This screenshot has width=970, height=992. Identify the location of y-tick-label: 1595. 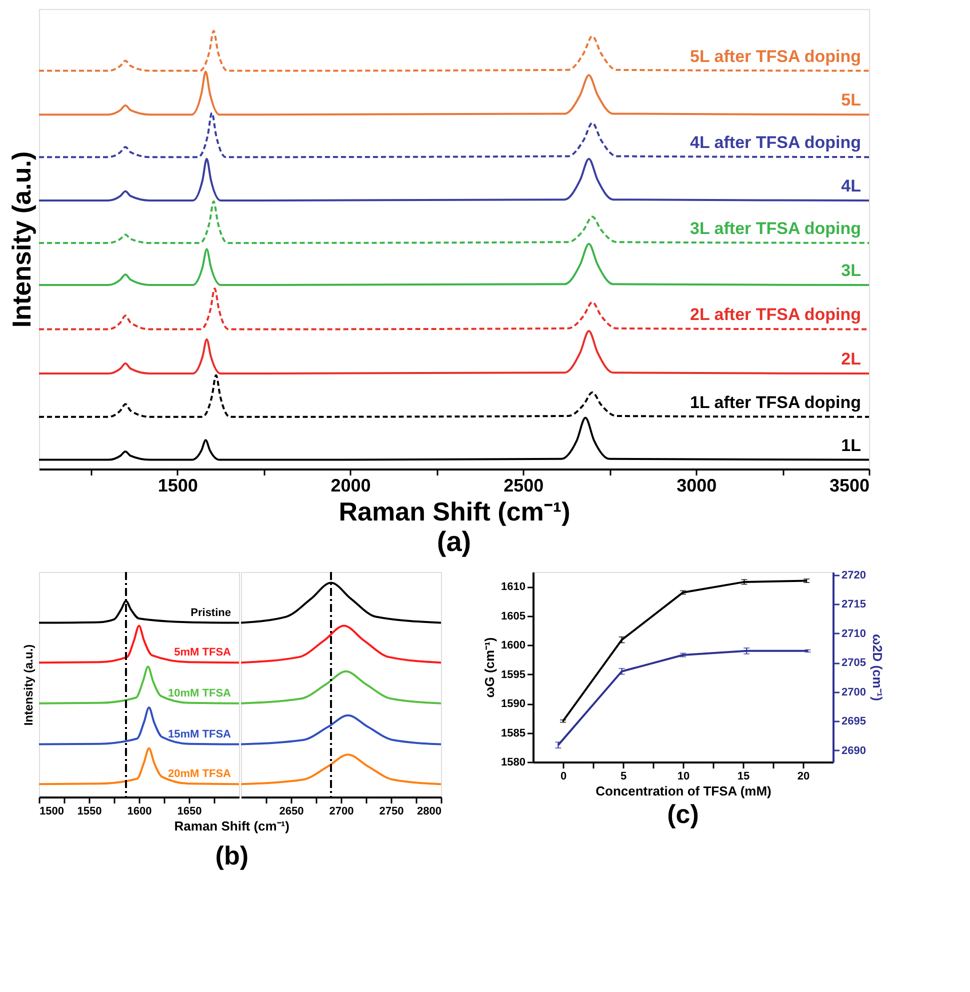
(513, 674).